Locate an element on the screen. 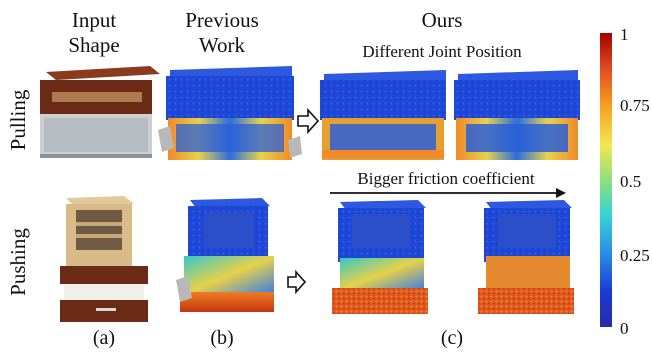 This screenshot has height=356, width=652. colorbar is located at coordinates (606, 180).